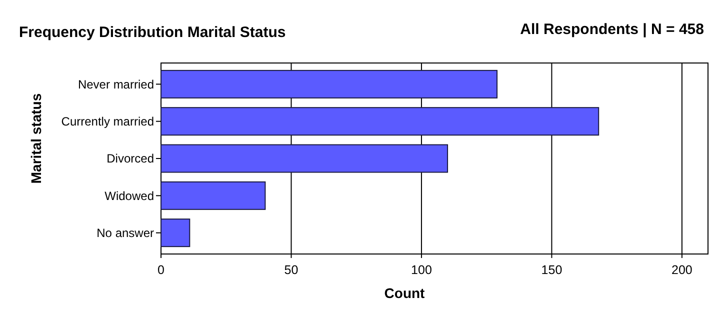 The height and width of the screenshot is (312, 720). What do you see at coordinates (421, 270) in the screenshot?
I see `x-tick-label: 100` at bounding box center [421, 270].